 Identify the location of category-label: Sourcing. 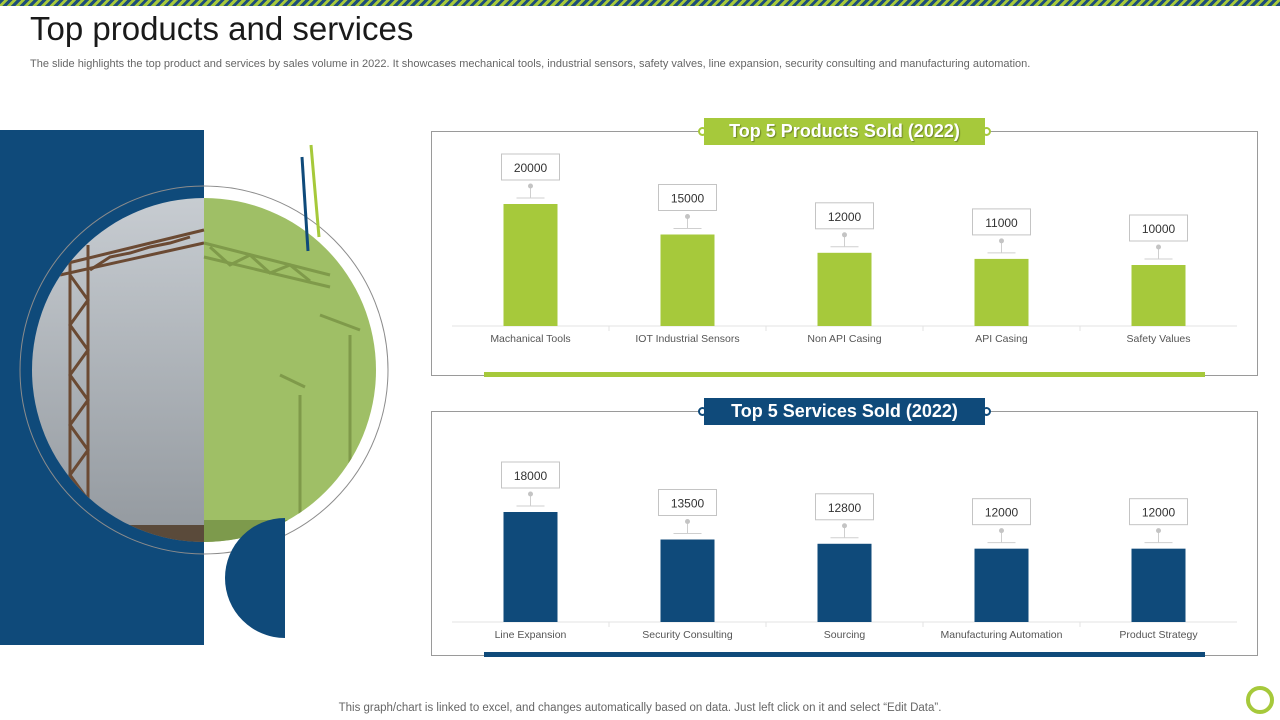
(845, 635).